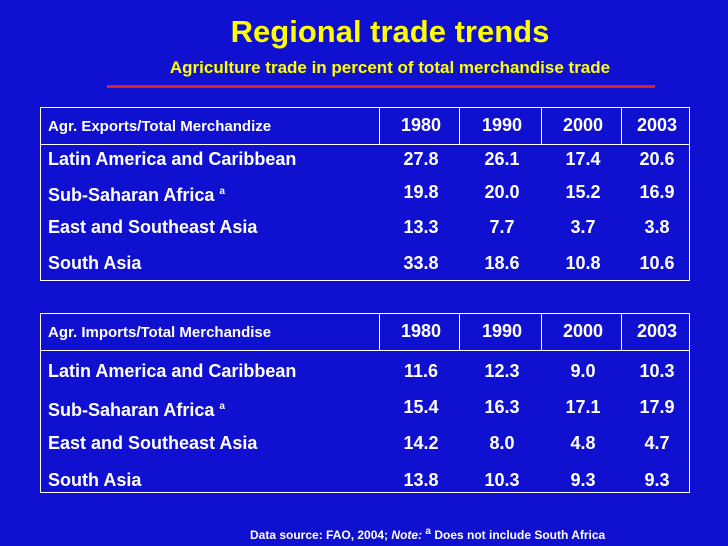  What do you see at coordinates (421, 192) in the screenshot?
I see `value-cell: 19.8` at bounding box center [421, 192].